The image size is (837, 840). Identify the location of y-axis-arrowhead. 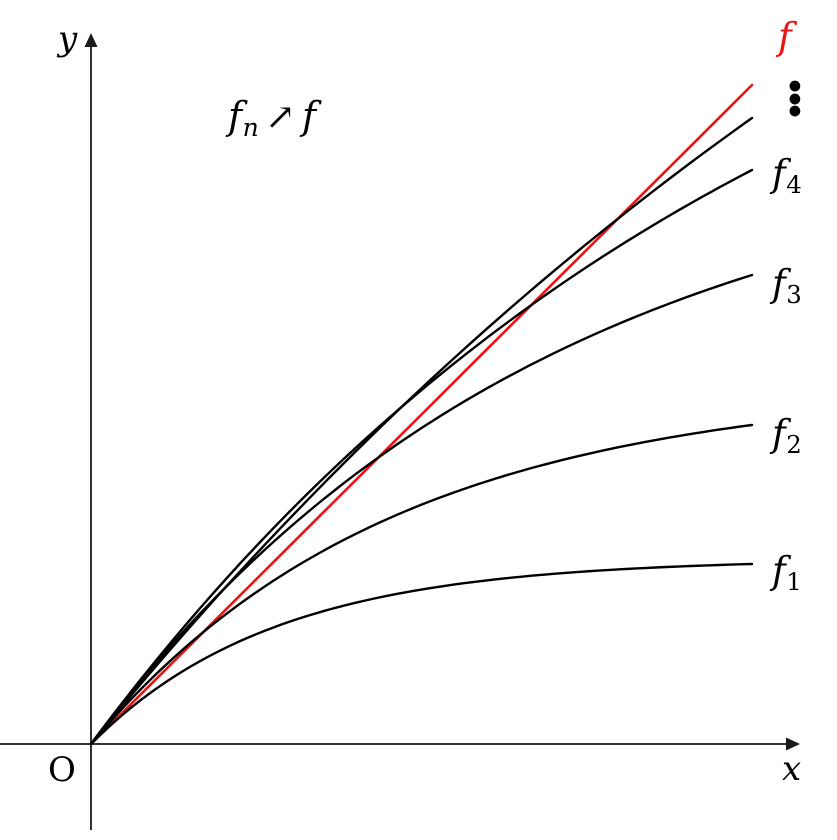
(91, 40).